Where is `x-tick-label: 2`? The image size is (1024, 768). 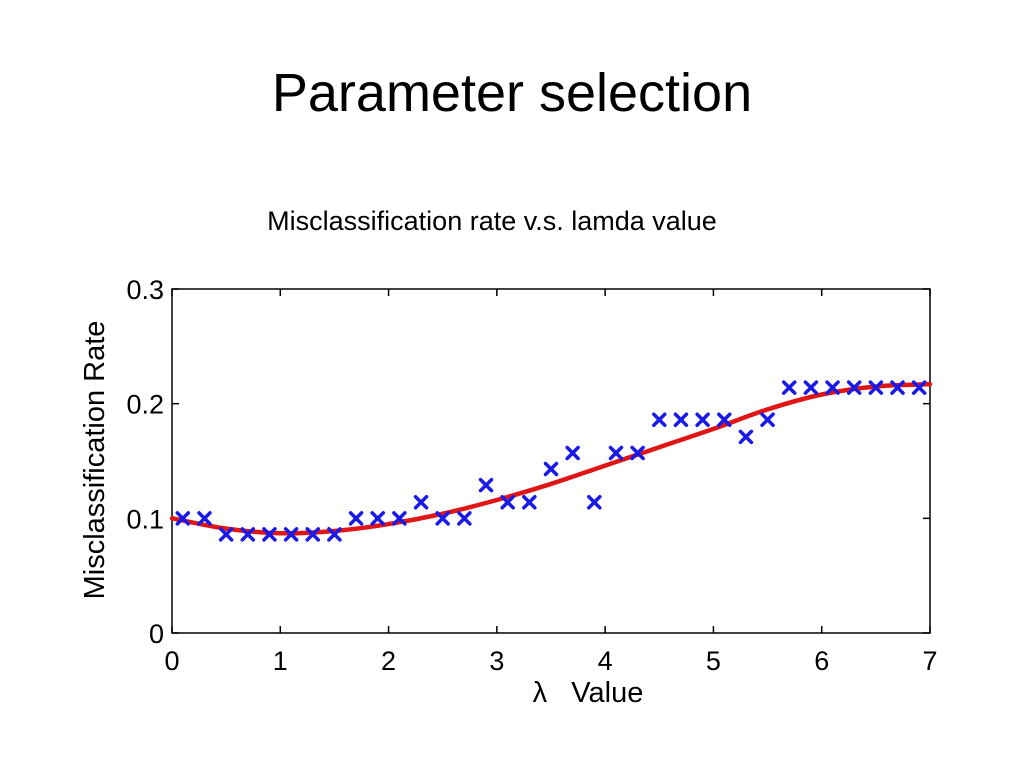
x-tick-label: 2 is located at coordinates (388, 661).